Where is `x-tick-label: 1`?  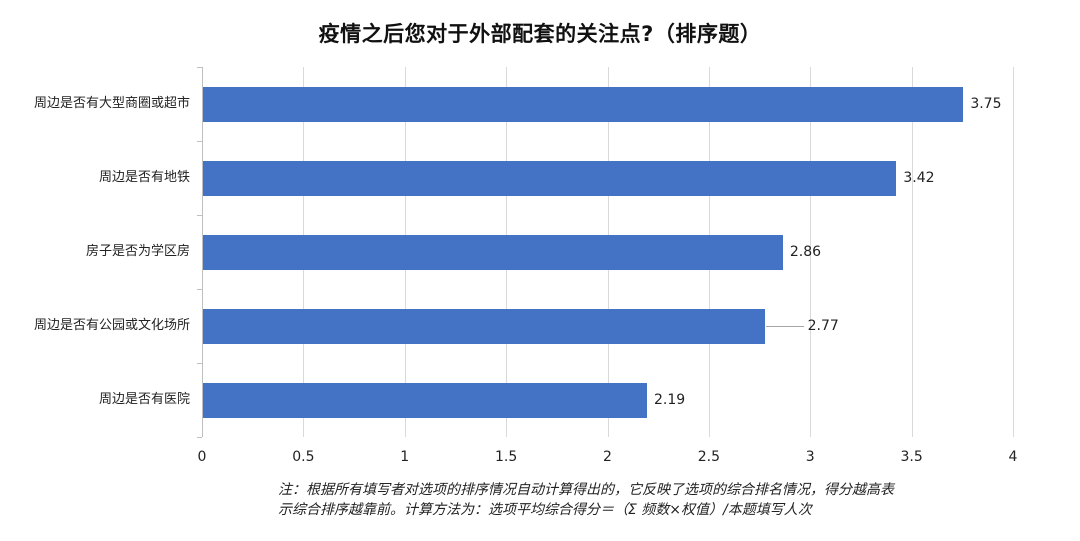
x-tick-label: 1 is located at coordinates (405, 457).